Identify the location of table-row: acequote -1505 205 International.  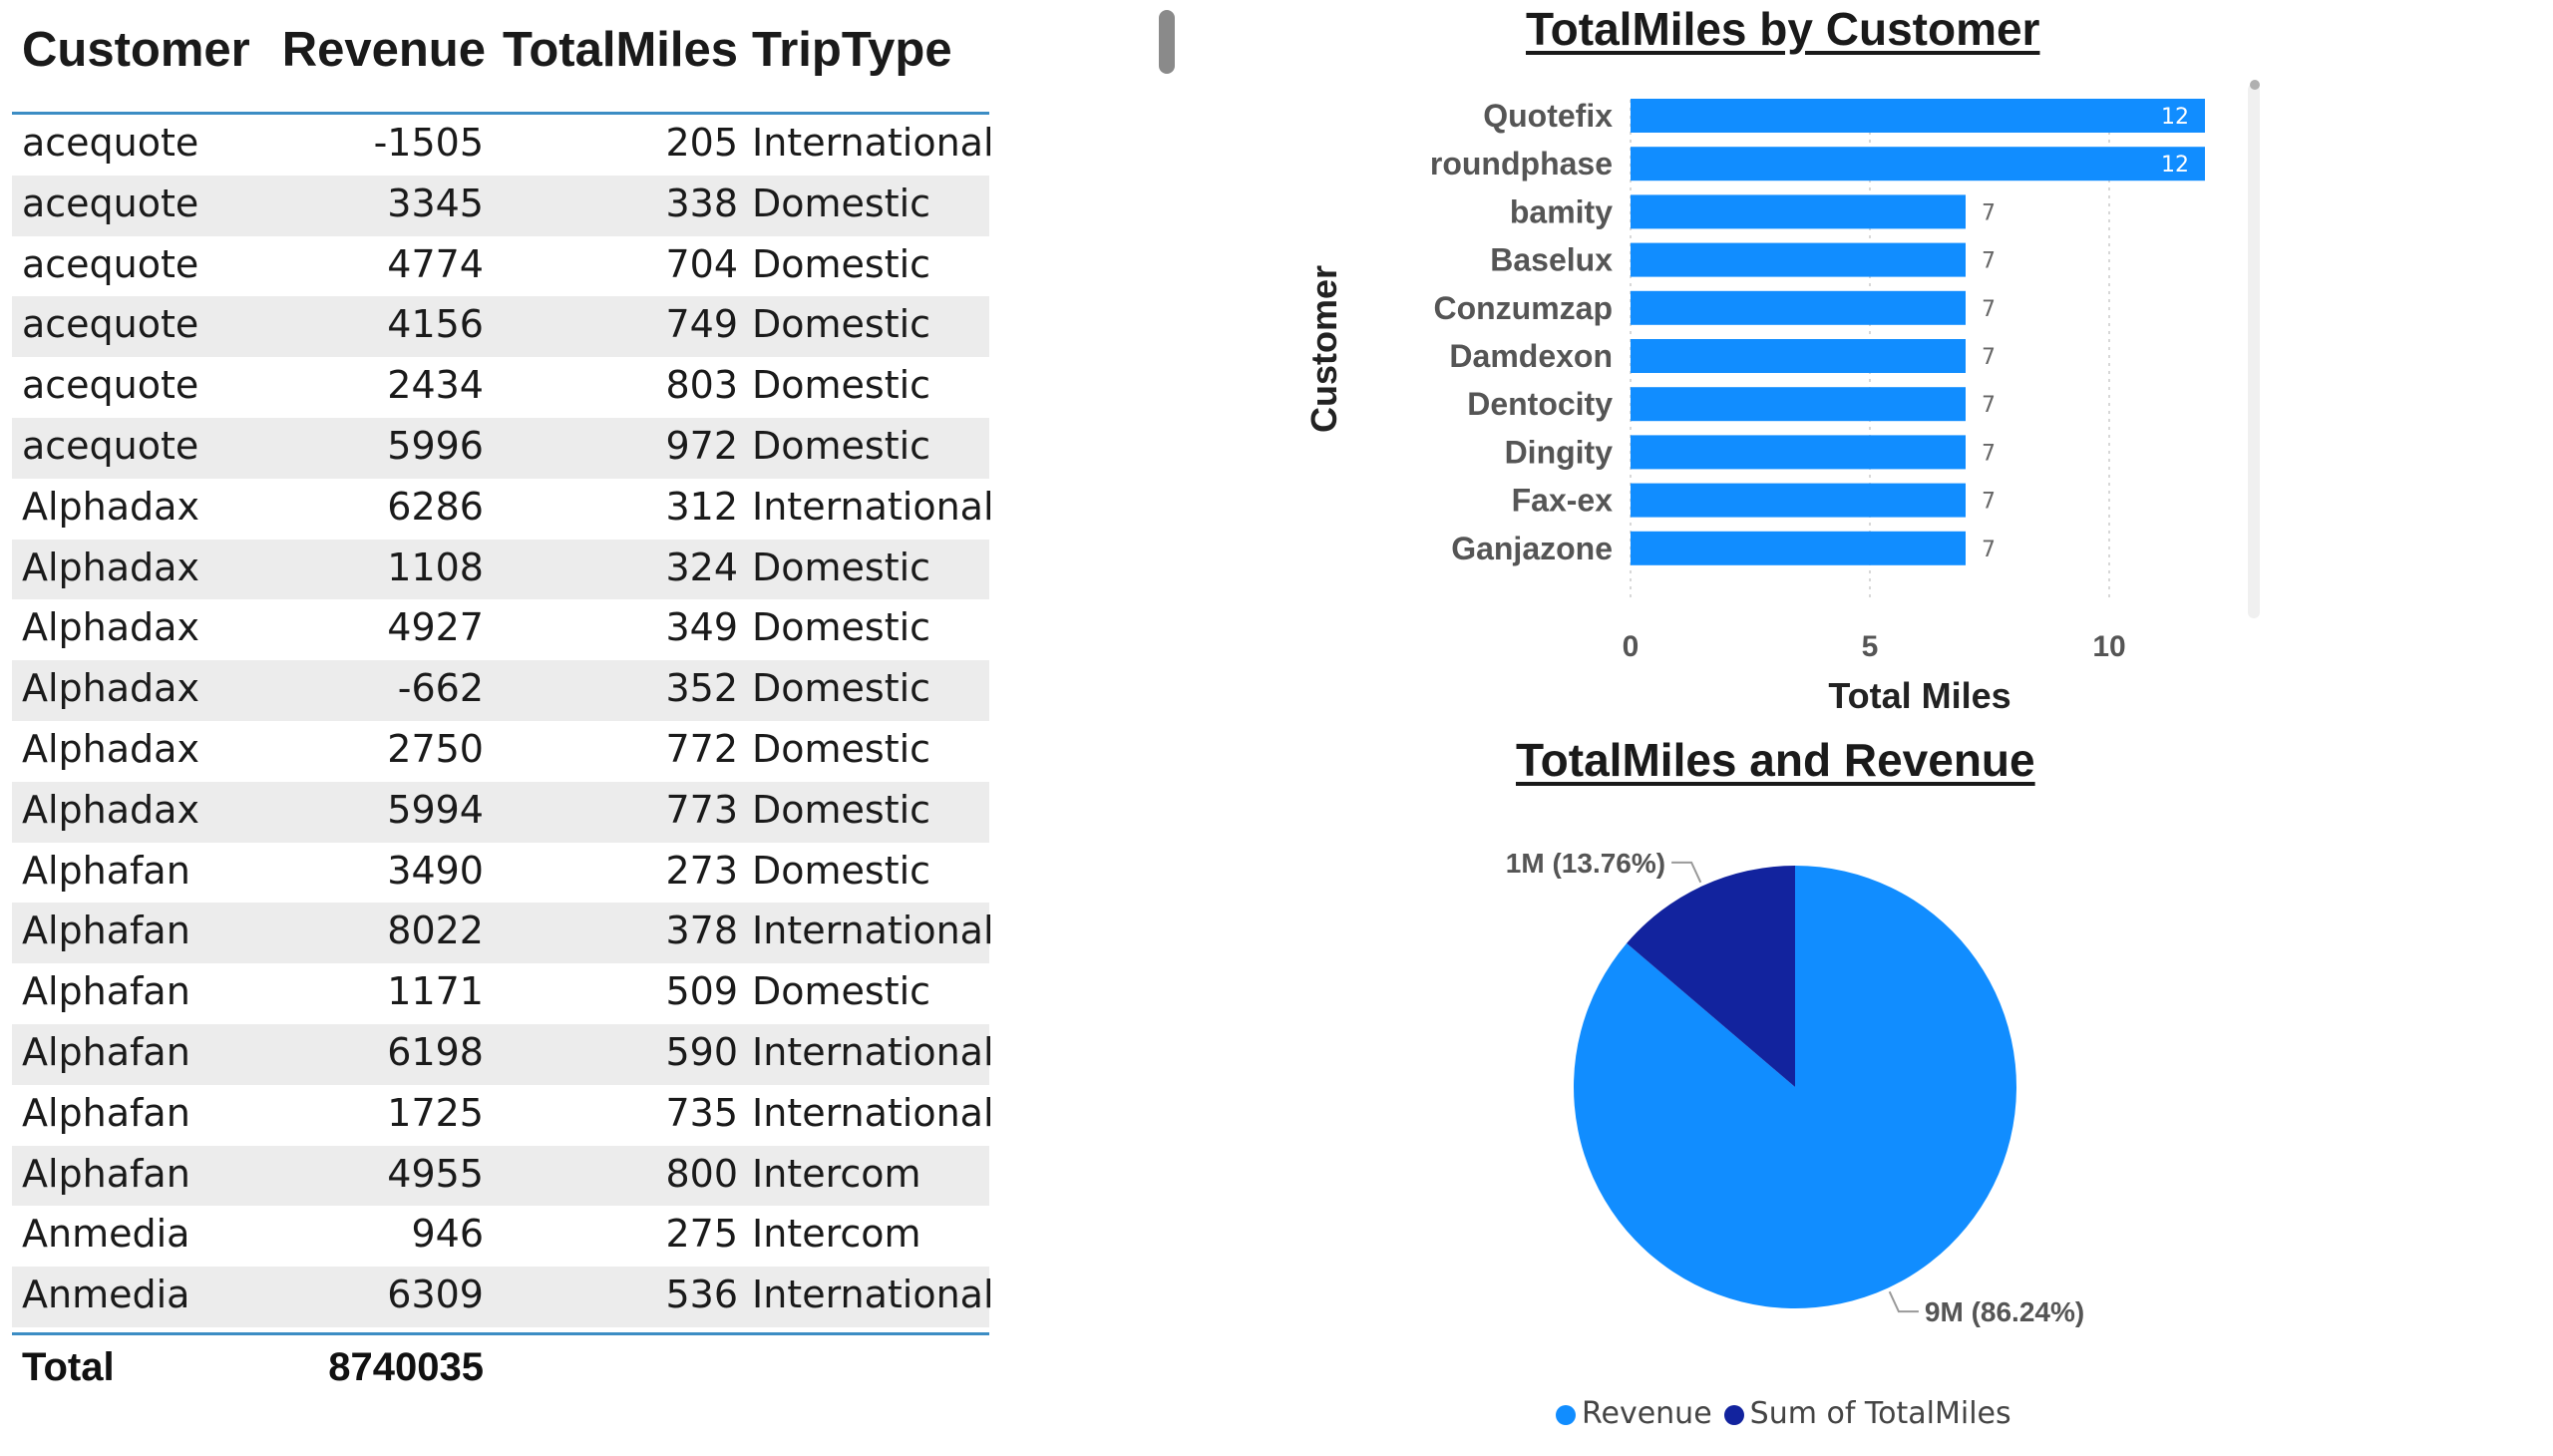
(503, 145).